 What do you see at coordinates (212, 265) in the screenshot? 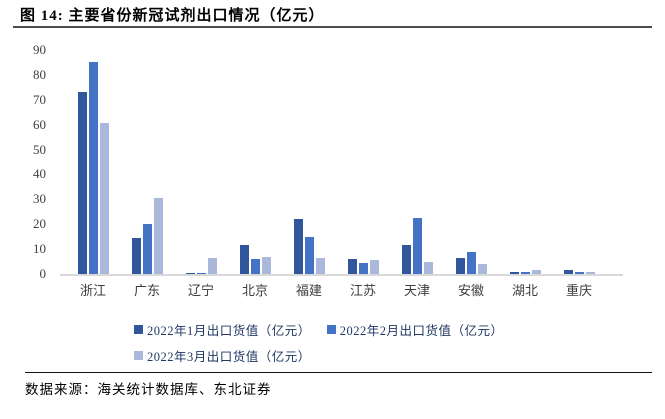
I see `bar-辽宁-series3` at bounding box center [212, 265].